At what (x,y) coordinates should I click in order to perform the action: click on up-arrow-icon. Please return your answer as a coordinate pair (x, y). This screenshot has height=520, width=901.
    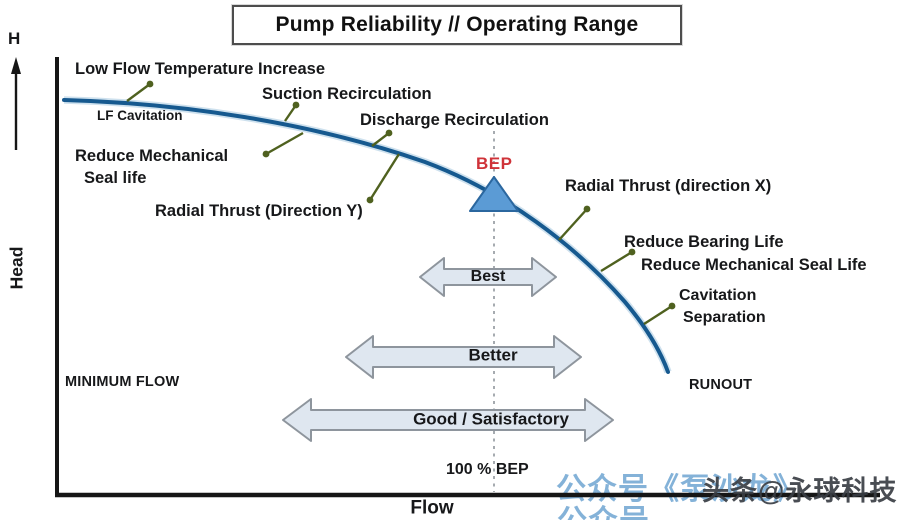
    Looking at the image, I should click on (16, 103).